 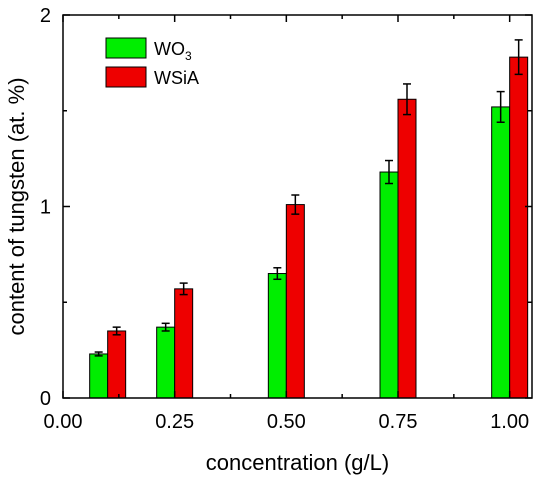 I want to click on legend-label-wo3-main: WO, so click(x=169, y=49).